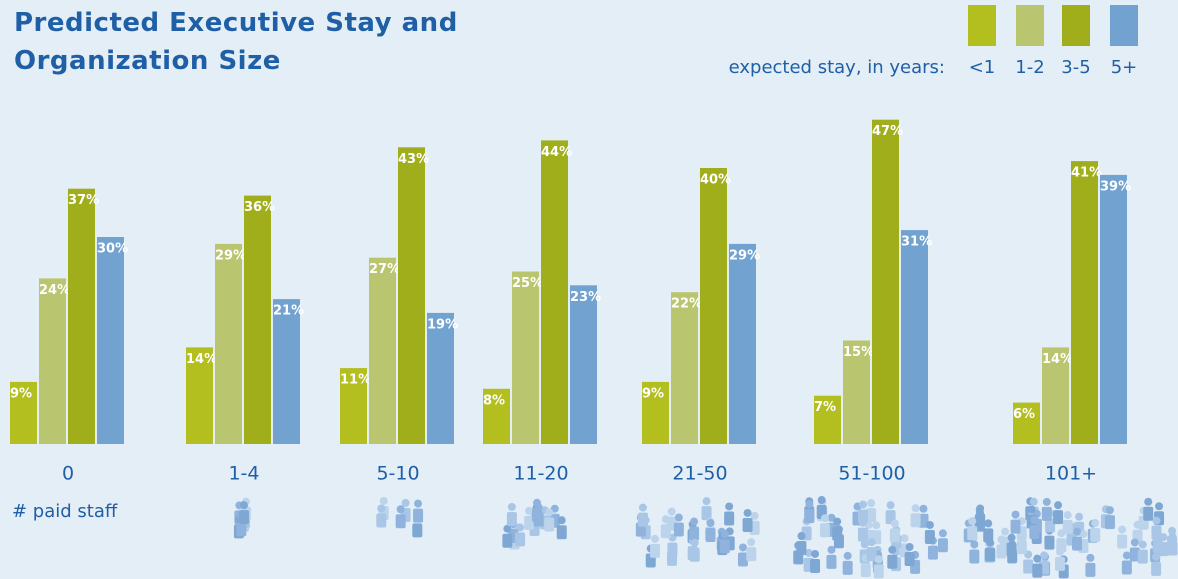 The width and height of the screenshot is (1178, 579). What do you see at coordinates (83, 200) in the screenshot?
I see `value-label: 37%` at bounding box center [83, 200].